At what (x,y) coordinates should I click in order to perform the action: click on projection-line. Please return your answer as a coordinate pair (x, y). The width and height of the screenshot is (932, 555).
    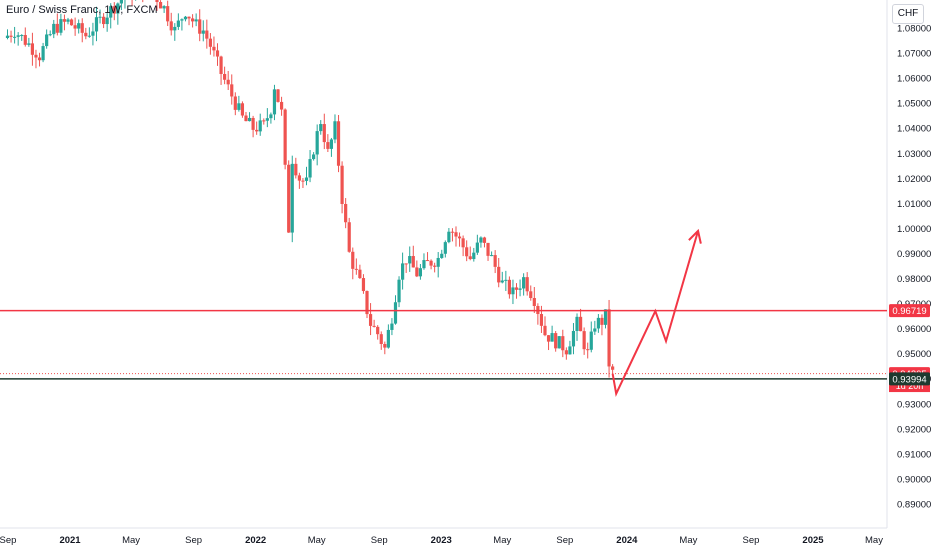
    Looking at the image, I should click on (655, 313).